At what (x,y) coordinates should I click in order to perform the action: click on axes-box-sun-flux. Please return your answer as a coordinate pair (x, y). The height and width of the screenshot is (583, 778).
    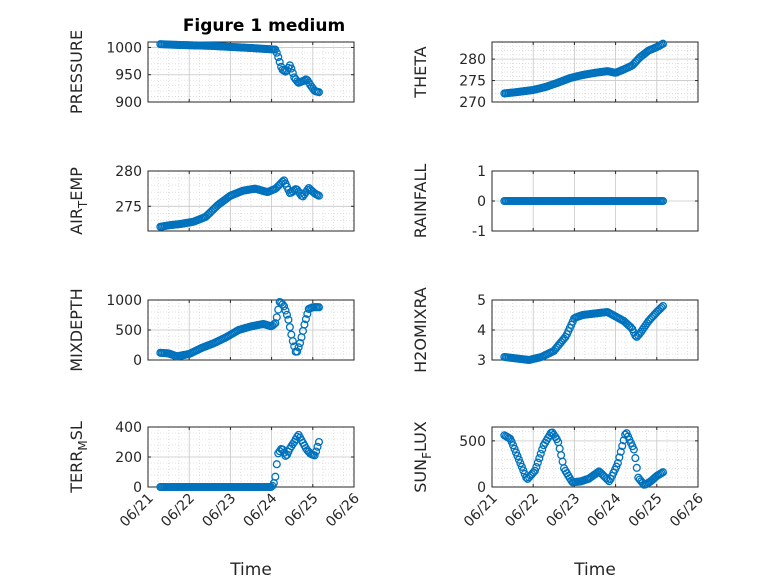
    Looking at the image, I should click on (595, 457).